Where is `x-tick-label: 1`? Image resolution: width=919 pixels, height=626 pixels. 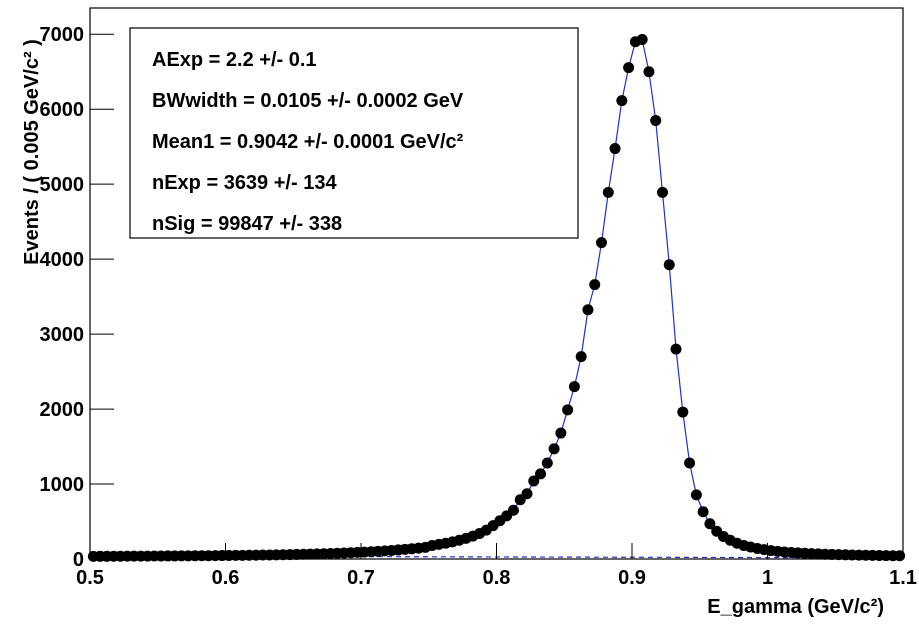 x-tick-label: 1 is located at coordinates (767, 578).